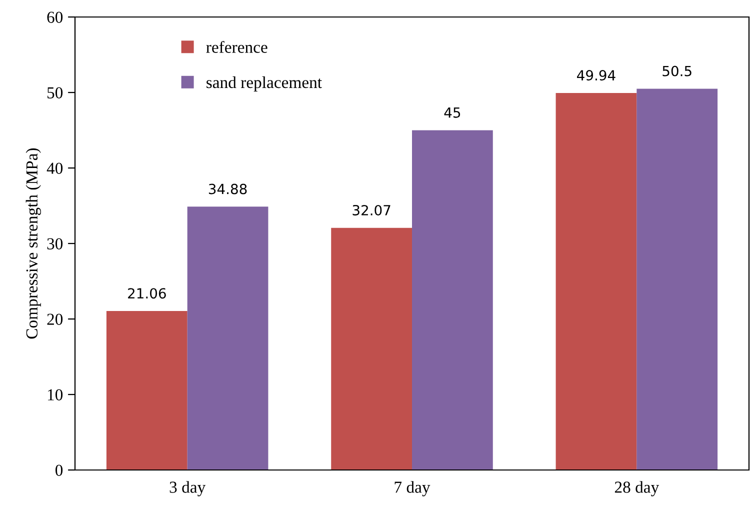  Describe the element at coordinates (452, 113) in the screenshot. I see `data-label: 45` at that location.